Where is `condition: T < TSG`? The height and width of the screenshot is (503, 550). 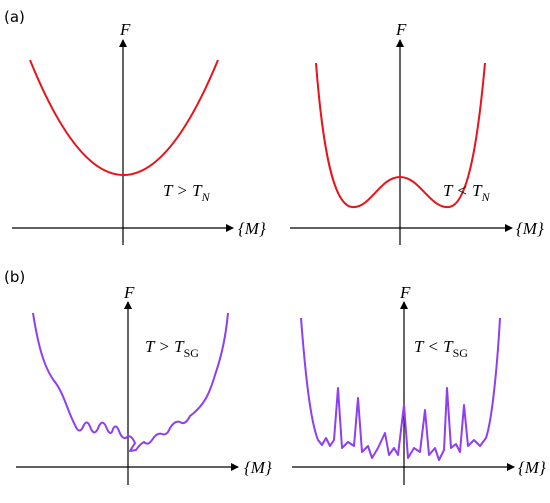 condition: T < TSG is located at coordinates (441, 348).